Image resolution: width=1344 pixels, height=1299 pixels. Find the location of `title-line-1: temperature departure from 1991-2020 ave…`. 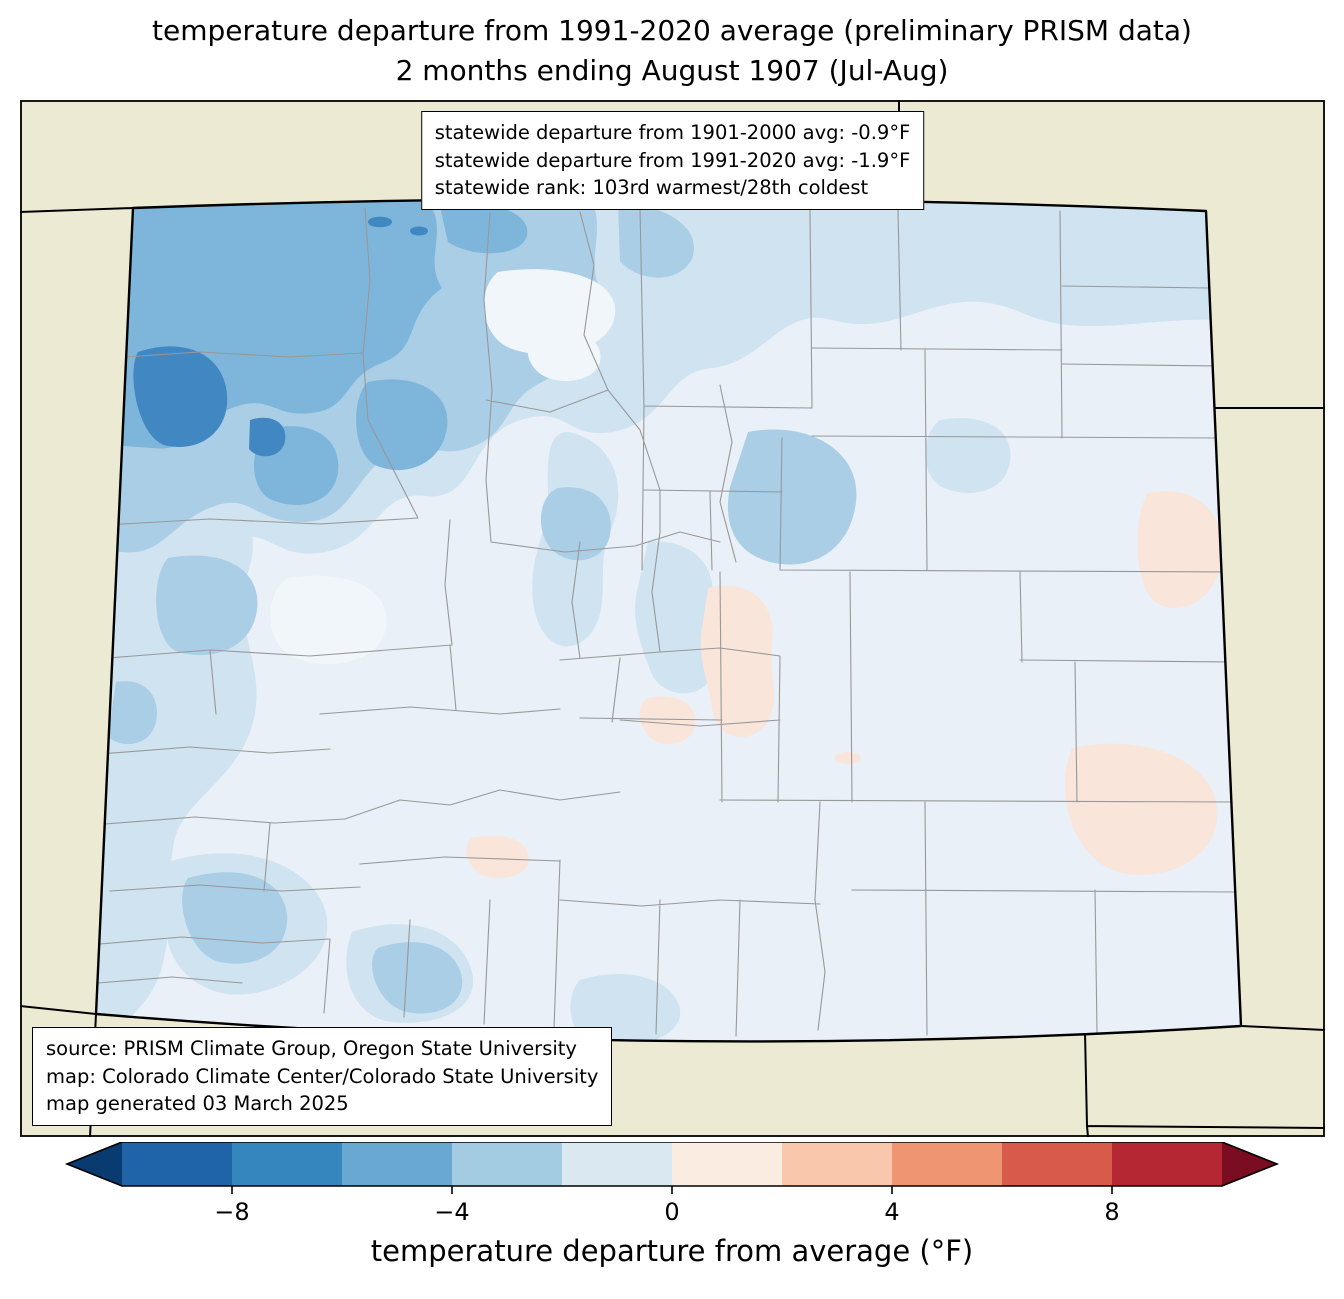

title-line-1: temperature departure from 1991-2020 ave… is located at coordinates (672, 30).